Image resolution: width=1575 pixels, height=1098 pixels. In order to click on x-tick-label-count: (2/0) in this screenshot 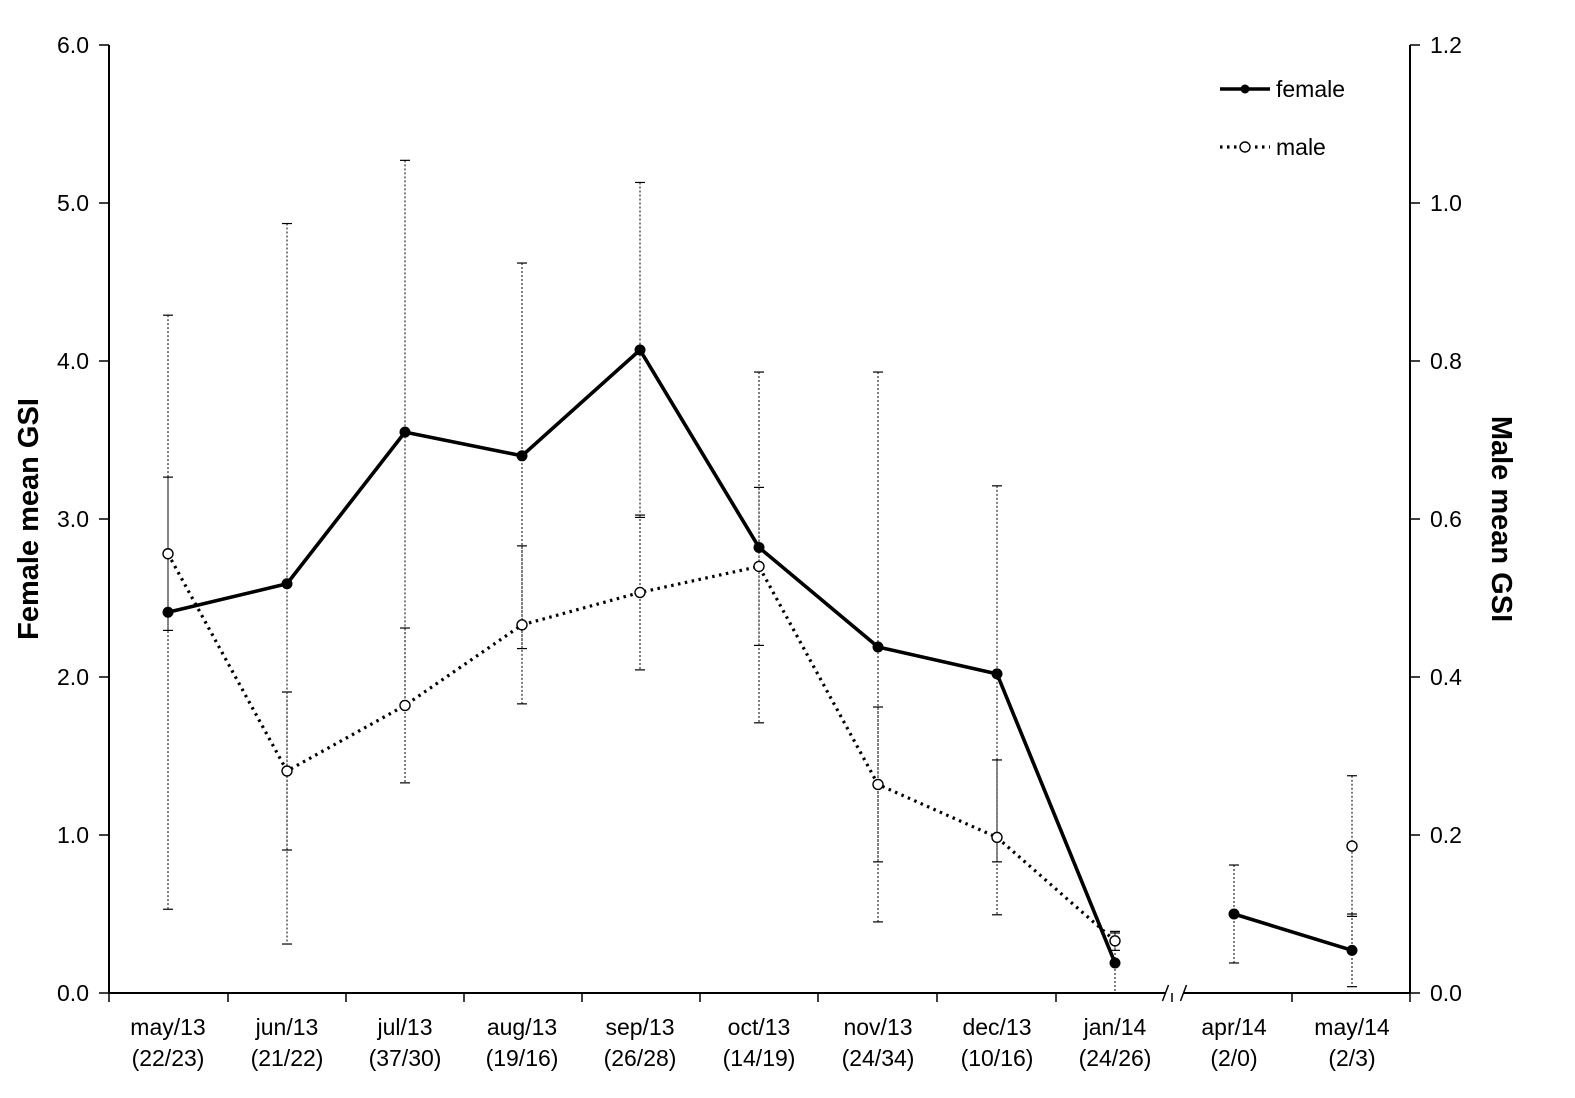, I will do `click(1233, 1058)`.